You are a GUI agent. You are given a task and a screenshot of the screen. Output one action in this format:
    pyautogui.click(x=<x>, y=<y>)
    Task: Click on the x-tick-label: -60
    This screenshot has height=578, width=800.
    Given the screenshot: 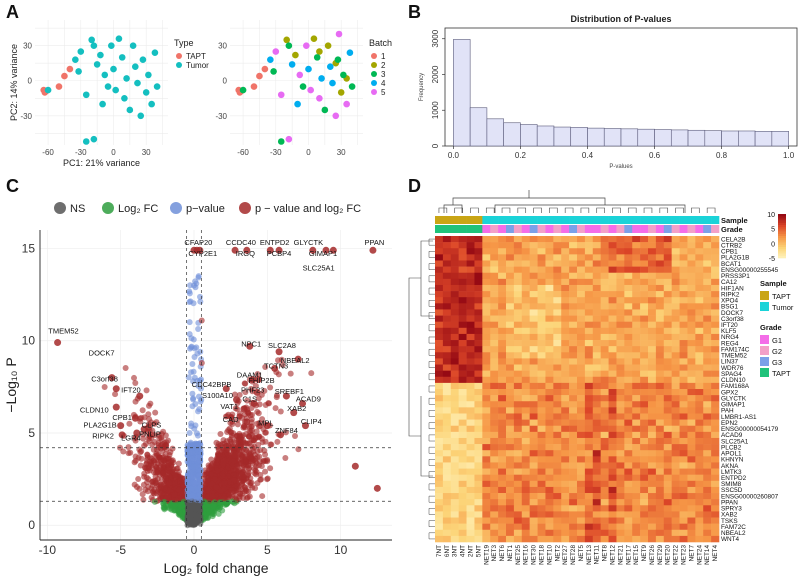 What is the action you would take?
    pyautogui.click(x=243, y=152)
    